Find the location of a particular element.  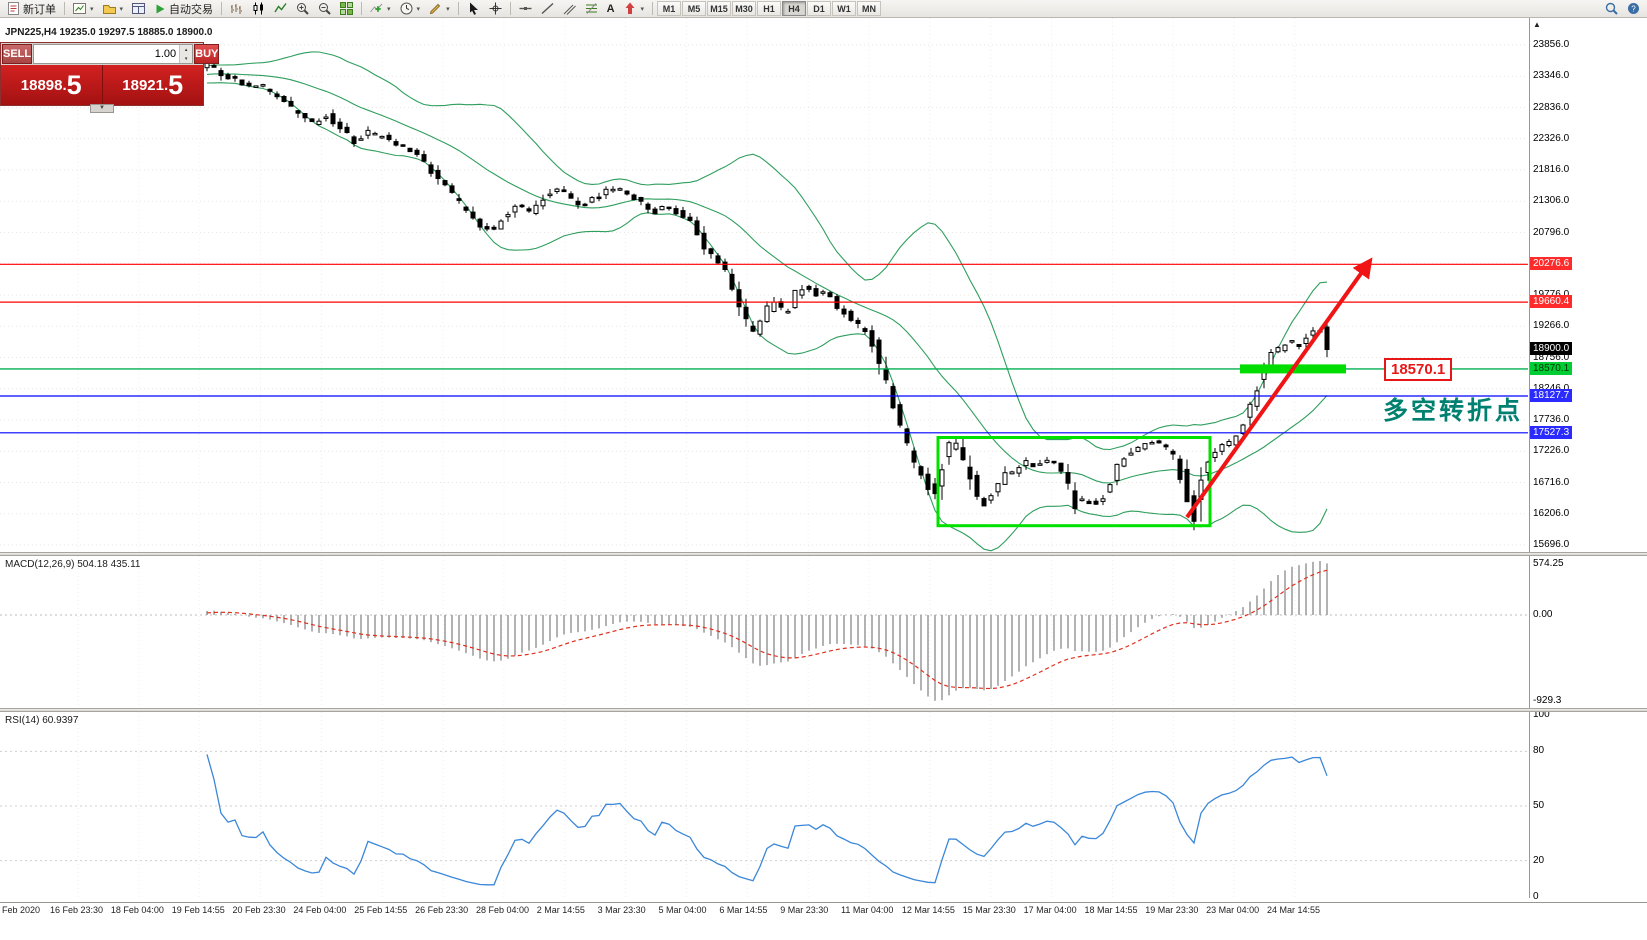

templates-button: ▾ is located at coordinates (439, 9).